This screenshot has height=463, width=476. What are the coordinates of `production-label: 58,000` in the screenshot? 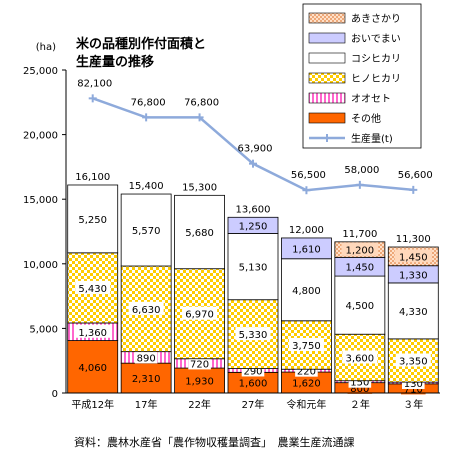 It's located at (361, 170).